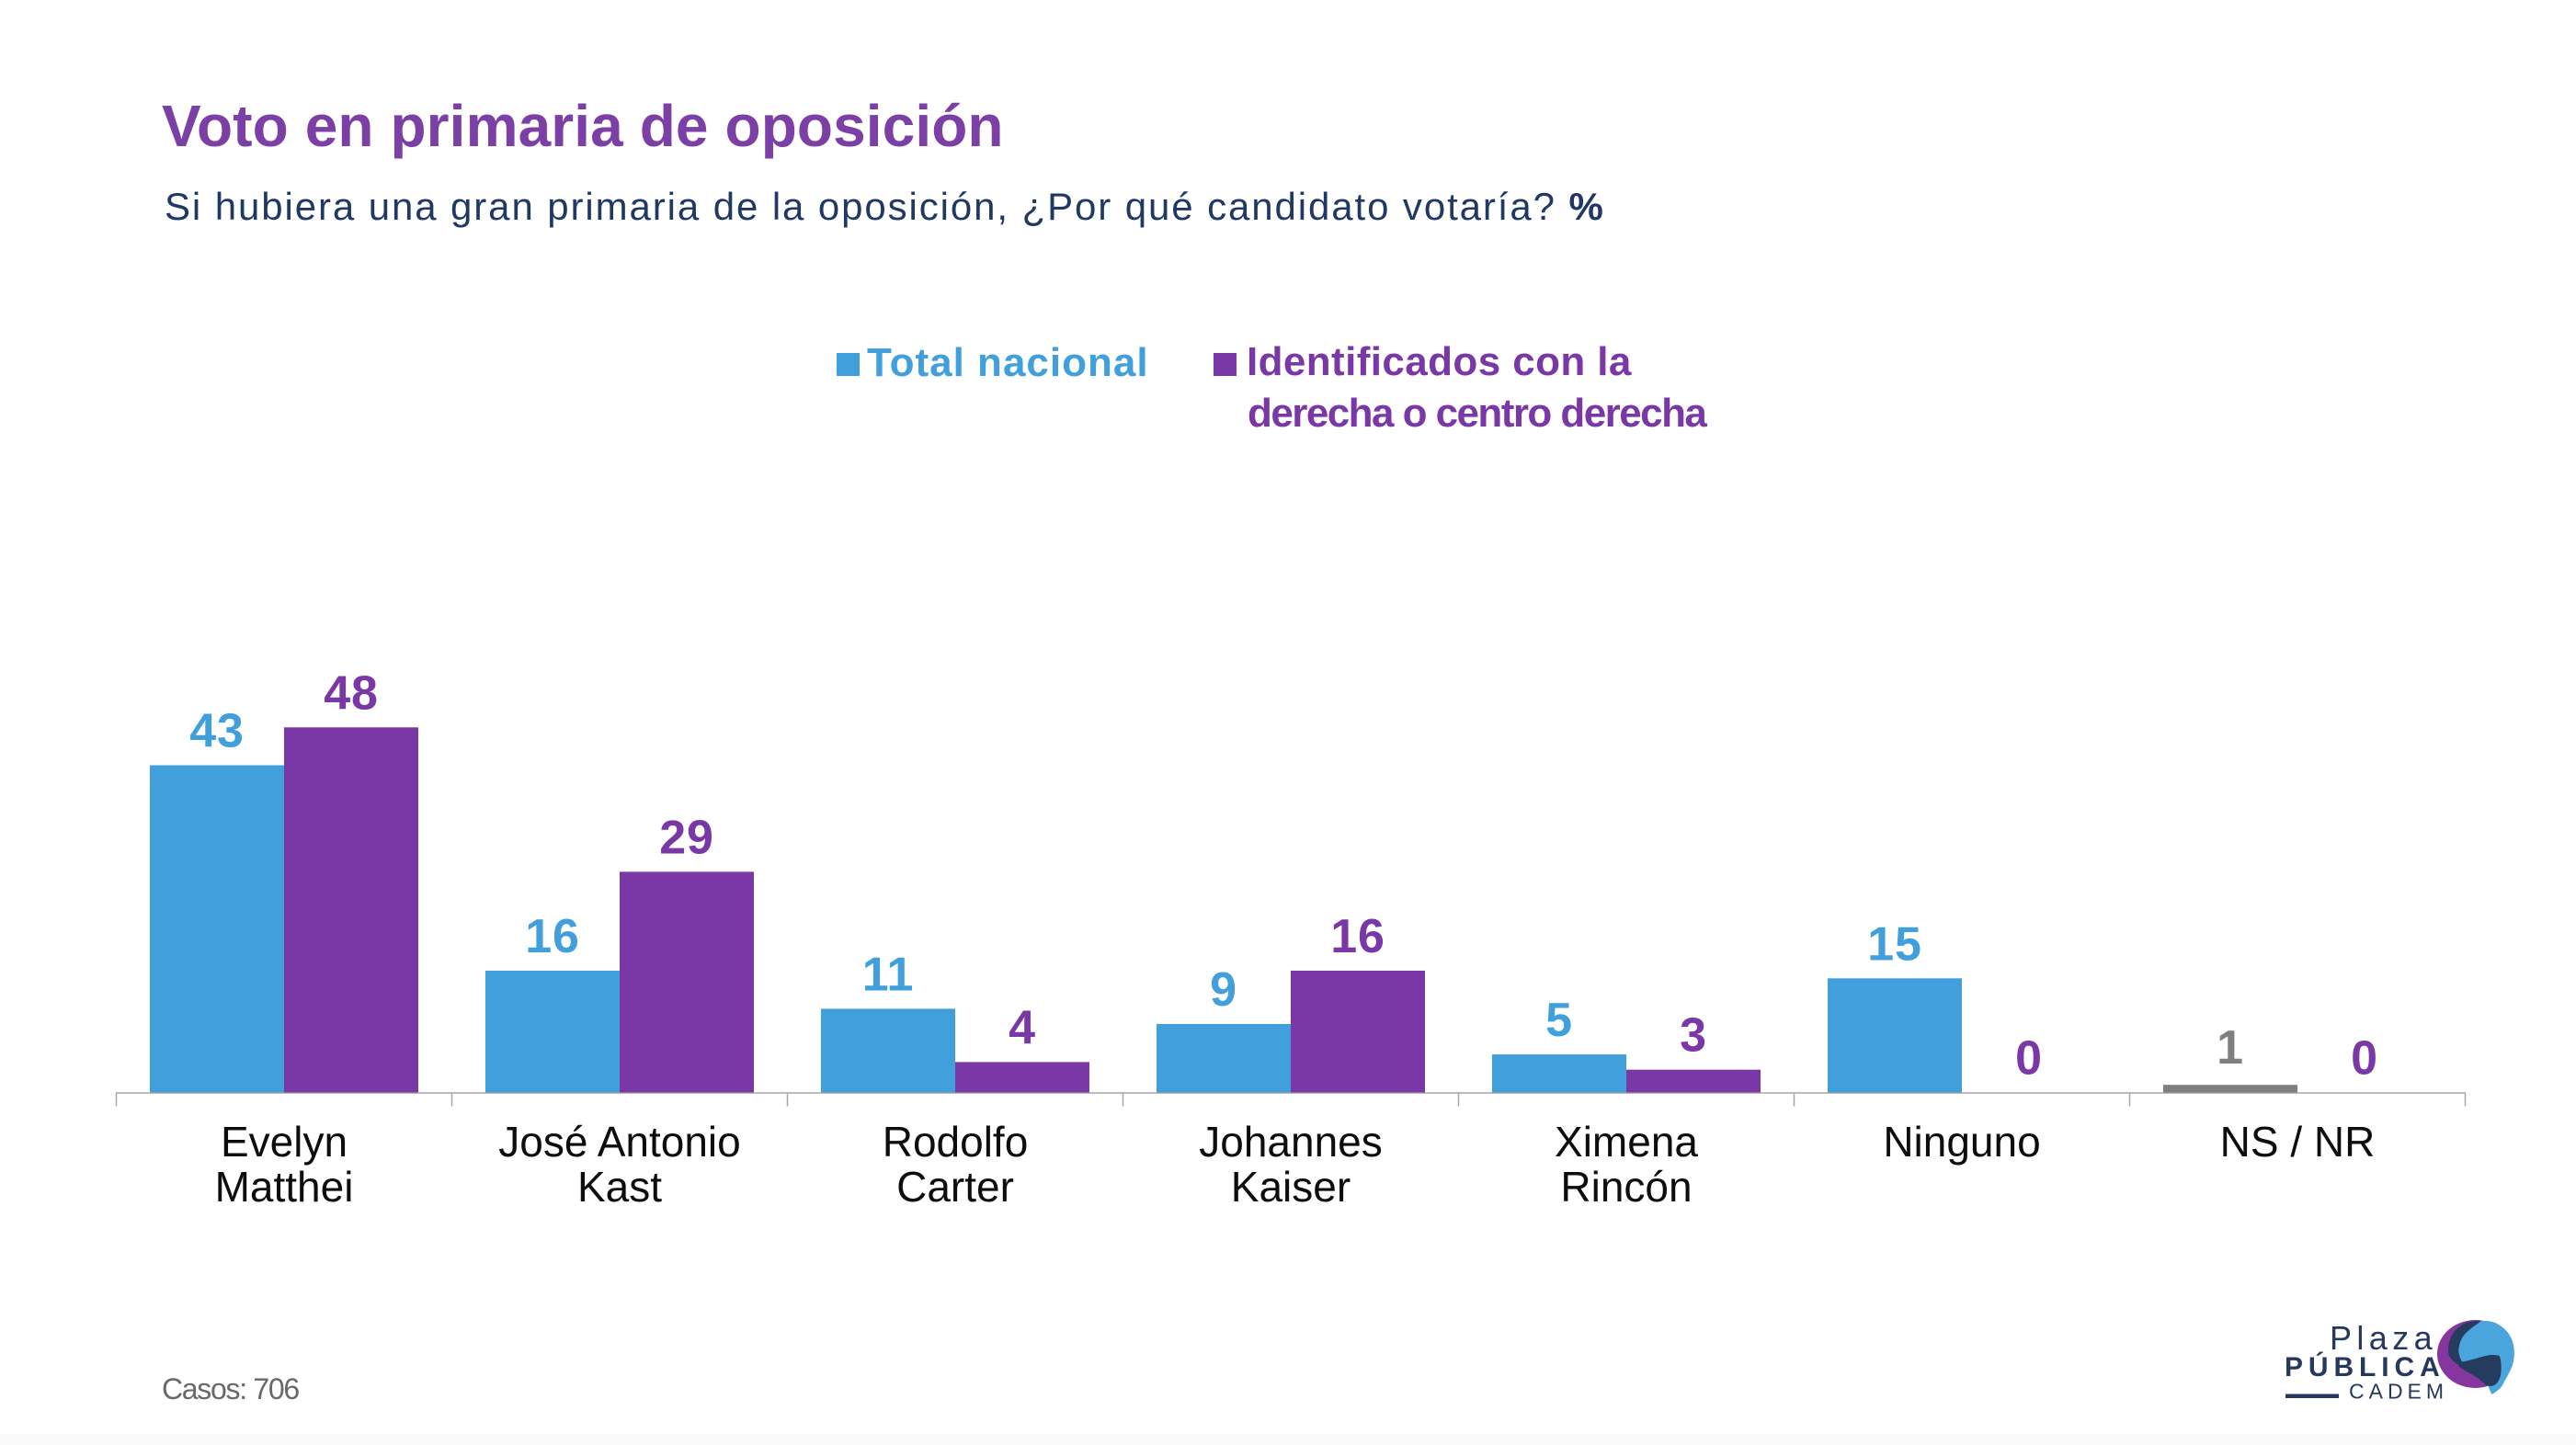 This screenshot has height=1445, width=2576. What do you see at coordinates (351, 693) in the screenshot?
I see `svg-text: 48` at bounding box center [351, 693].